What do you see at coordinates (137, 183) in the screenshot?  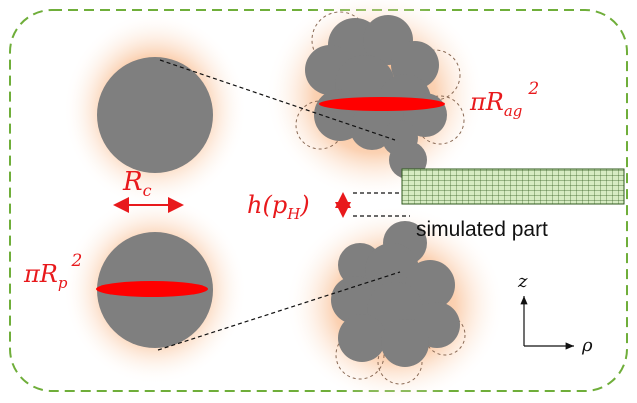 I see `cluster-radius-label: Rc` at bounding box center [137, 183].